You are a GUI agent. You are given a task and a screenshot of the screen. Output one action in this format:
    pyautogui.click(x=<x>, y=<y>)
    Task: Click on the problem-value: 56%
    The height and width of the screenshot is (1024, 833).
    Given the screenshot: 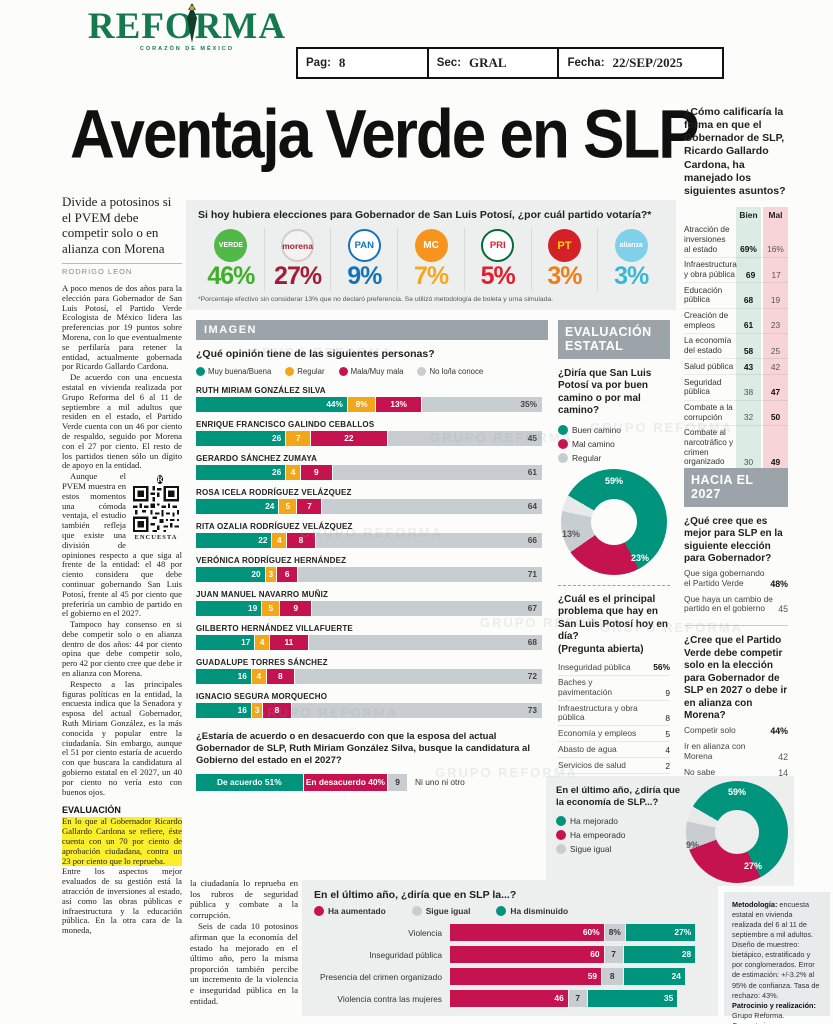 What is the action you would take?
    pyautogui.click(x=661, y=667)
    